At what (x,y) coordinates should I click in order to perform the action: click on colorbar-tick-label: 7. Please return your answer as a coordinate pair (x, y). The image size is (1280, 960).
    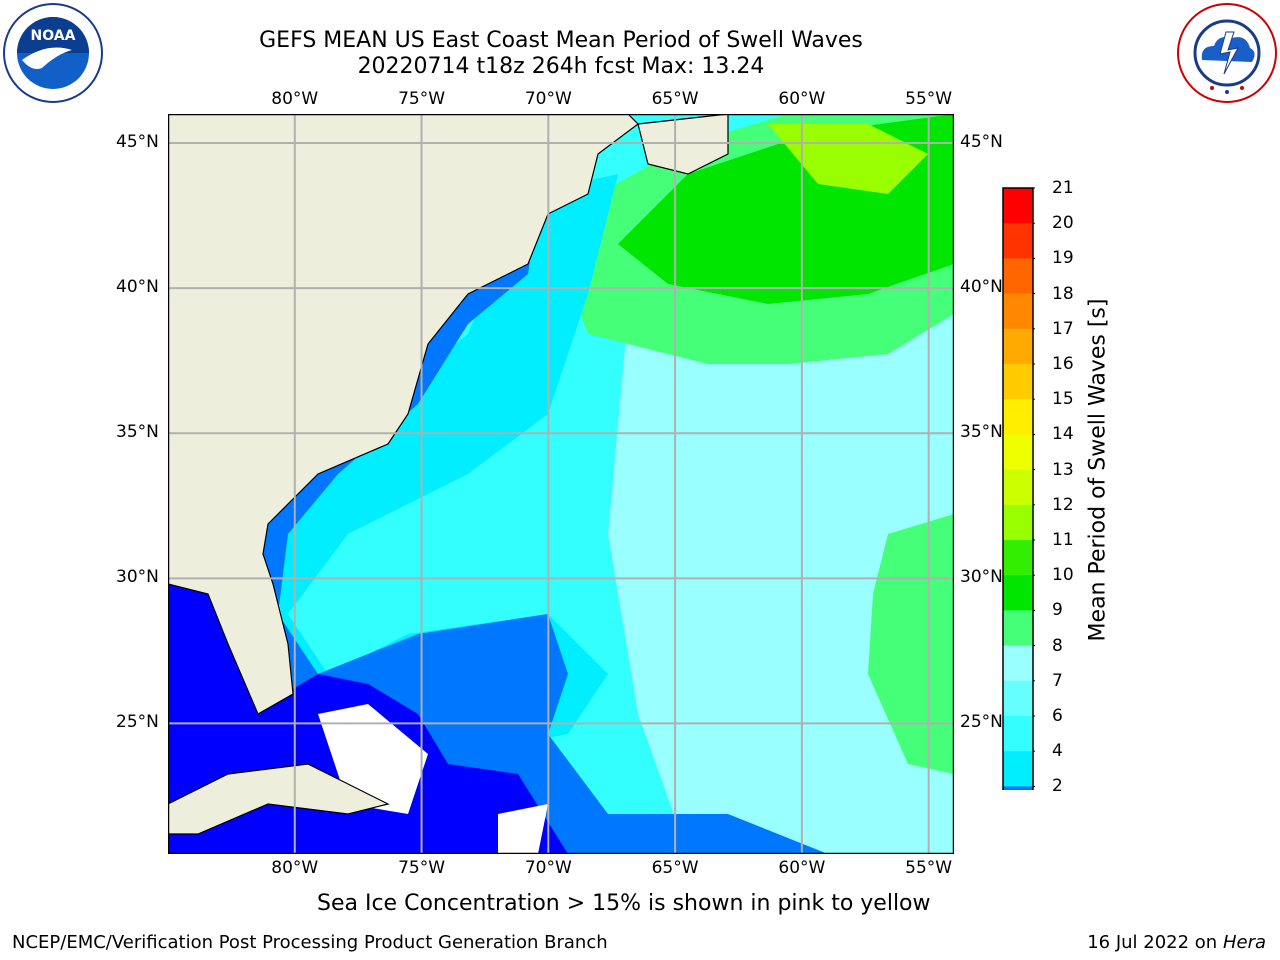
    Looking at the image, I should click on (1057, 680).